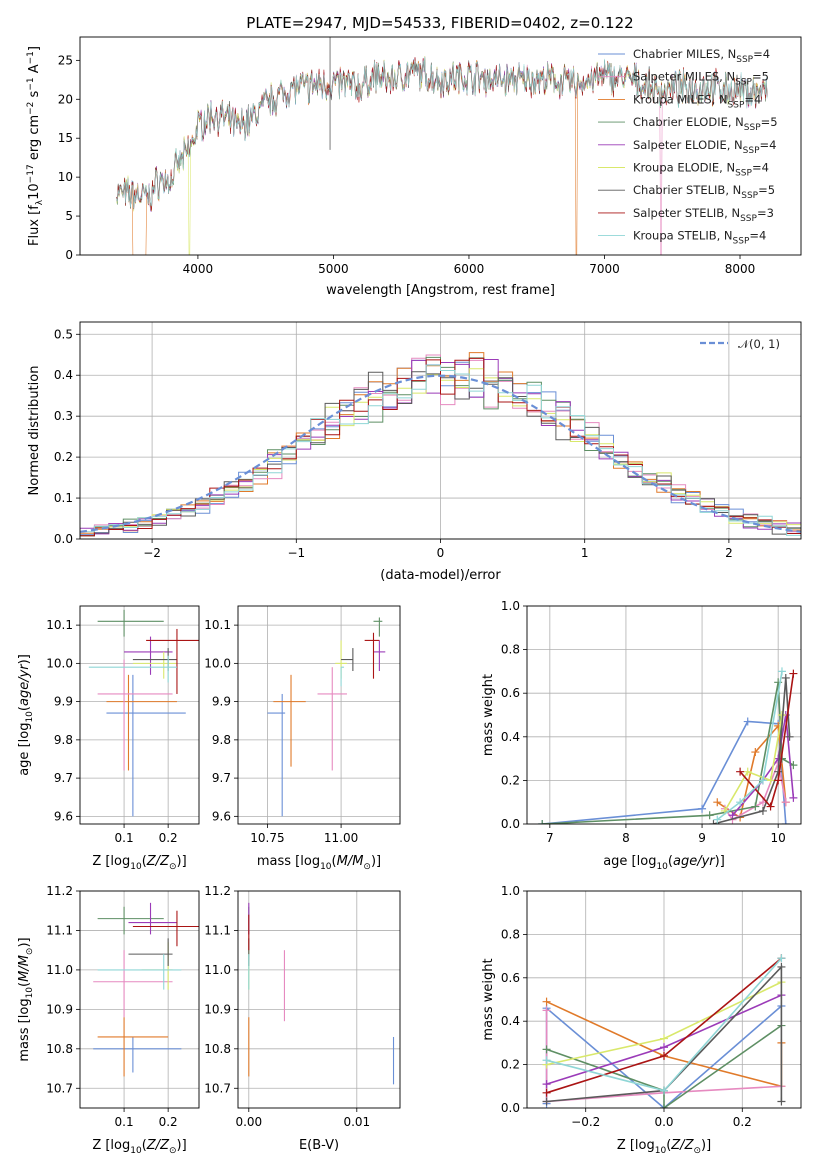 Image resolution: width=819 pixels, height=1170 pixels. Describe the element at coordinates (217, 625) in the screenshot. I see `age_vs_mass-ytick-label: 10.1` at that location.